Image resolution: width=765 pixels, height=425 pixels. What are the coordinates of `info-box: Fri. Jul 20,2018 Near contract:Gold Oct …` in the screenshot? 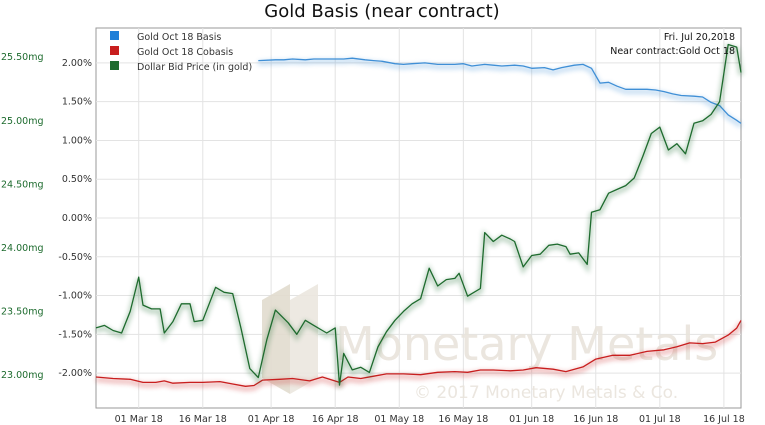 It's located at (672, 44).